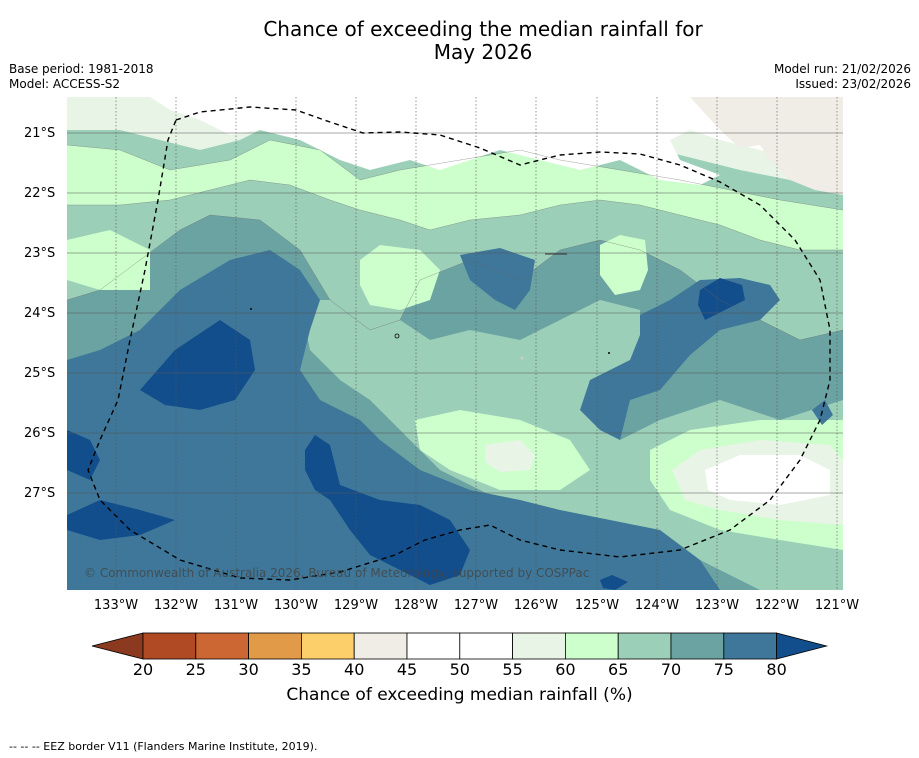  I want to click on lon-label: 127°W, so click(476, 605).